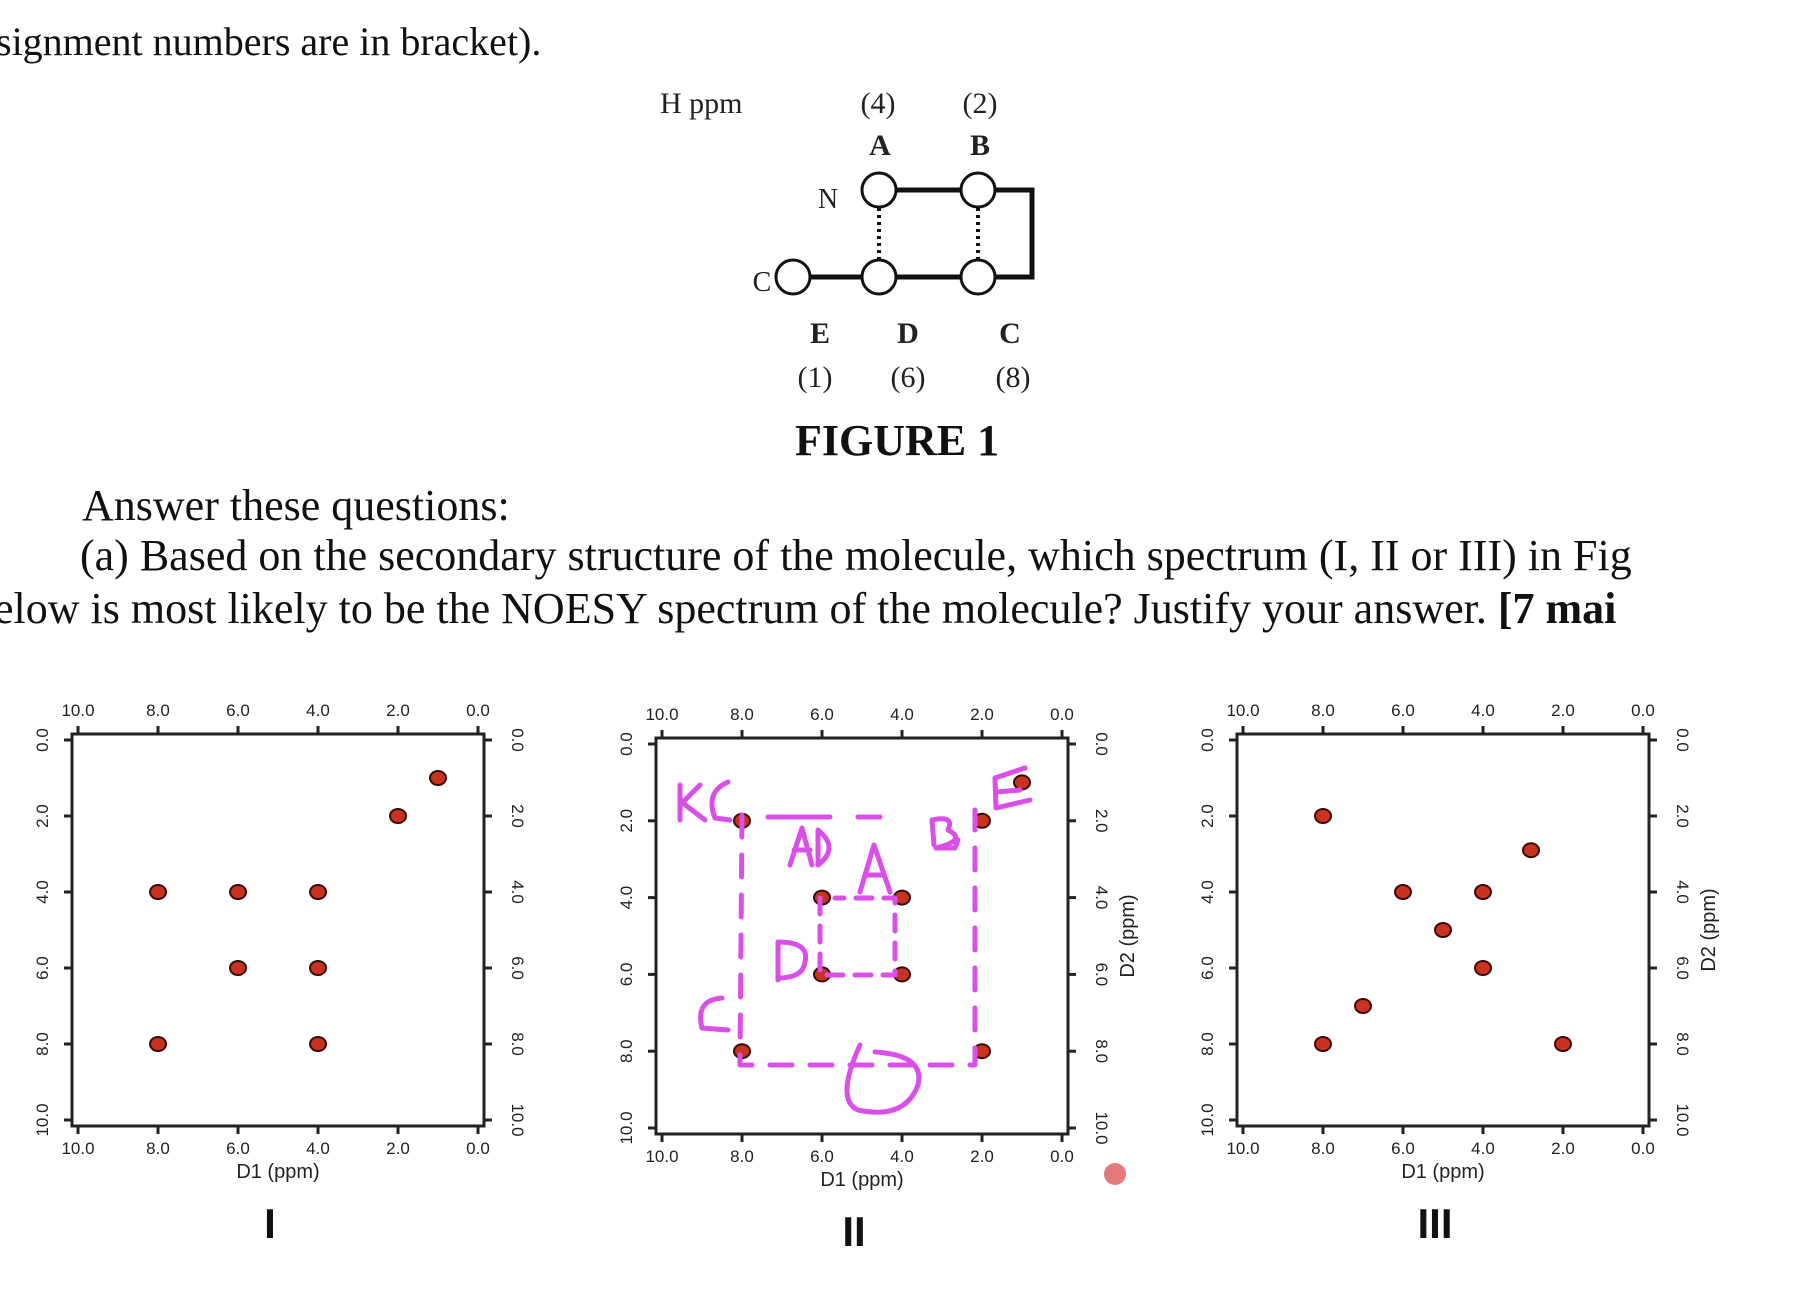 Image resolution: width=1806 pixels, height=1296 pixels. What do you see at coordinates (1323, 1148) in the screenshot?
I see `panel-3-tick-label-bottom: 8.0` at bounding box center [1323, 1148].